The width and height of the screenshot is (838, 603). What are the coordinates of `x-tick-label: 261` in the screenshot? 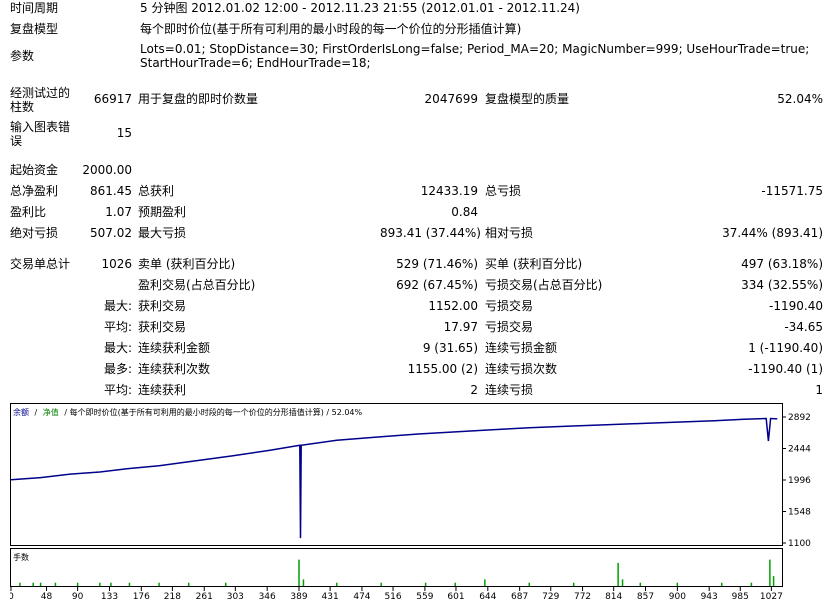 It's located at (204, 597).